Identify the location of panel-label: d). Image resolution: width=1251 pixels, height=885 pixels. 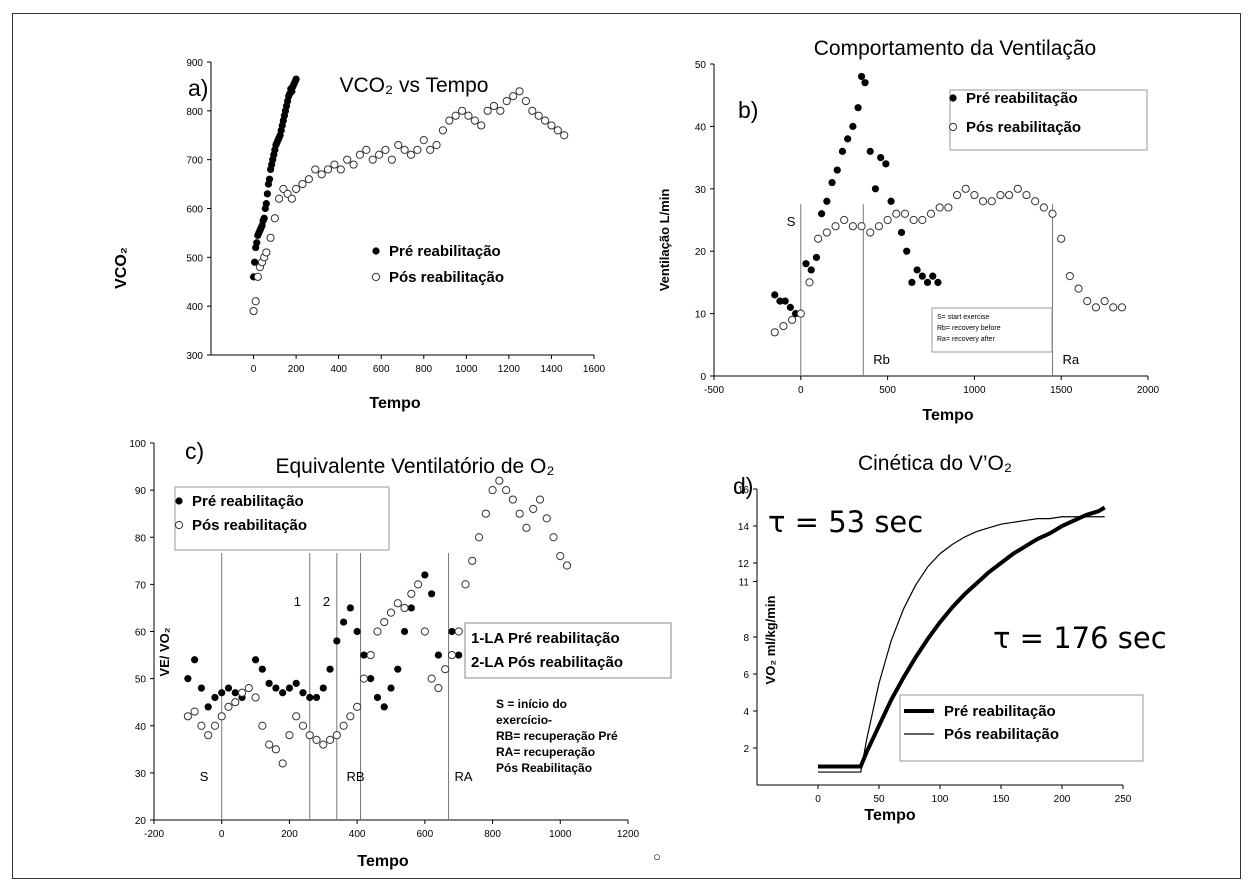
(743, 486).